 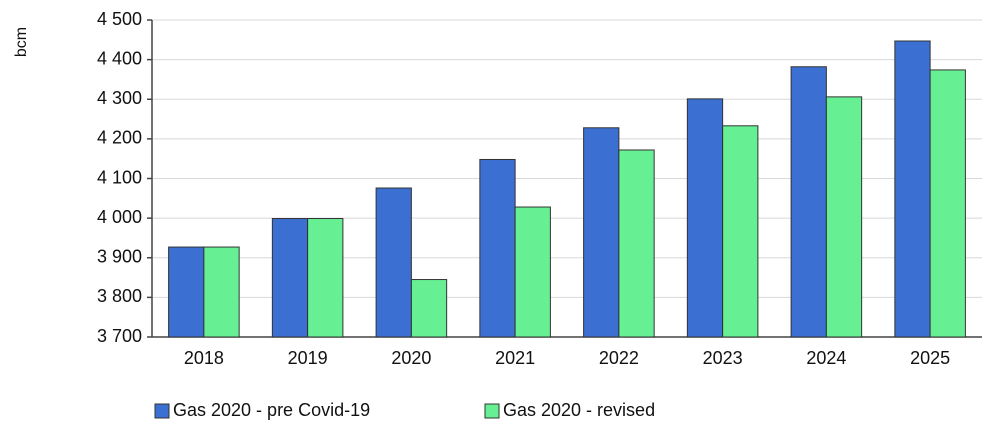 I want to click on x-tick-label: 2024, so click(x=826, y=358).